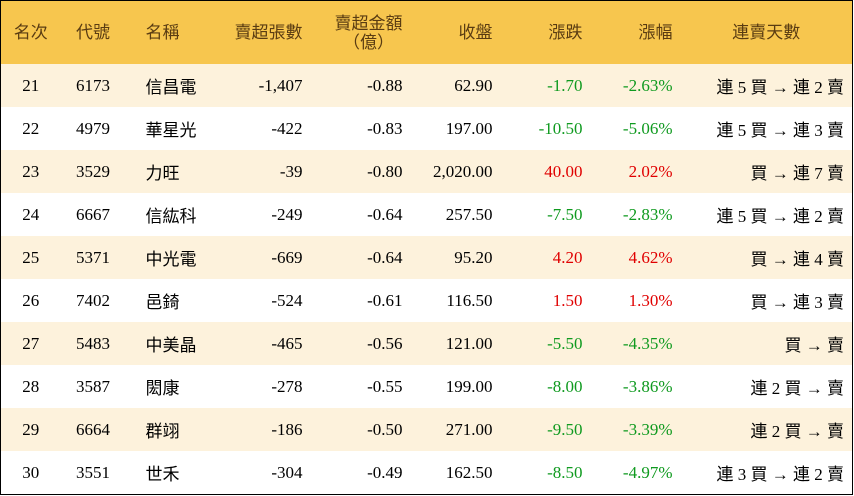 This screenshot has width=854, height=496. Describe the element at coordinates (93, 257) in the screenshot. I see `table-cell: 5371` at that location.